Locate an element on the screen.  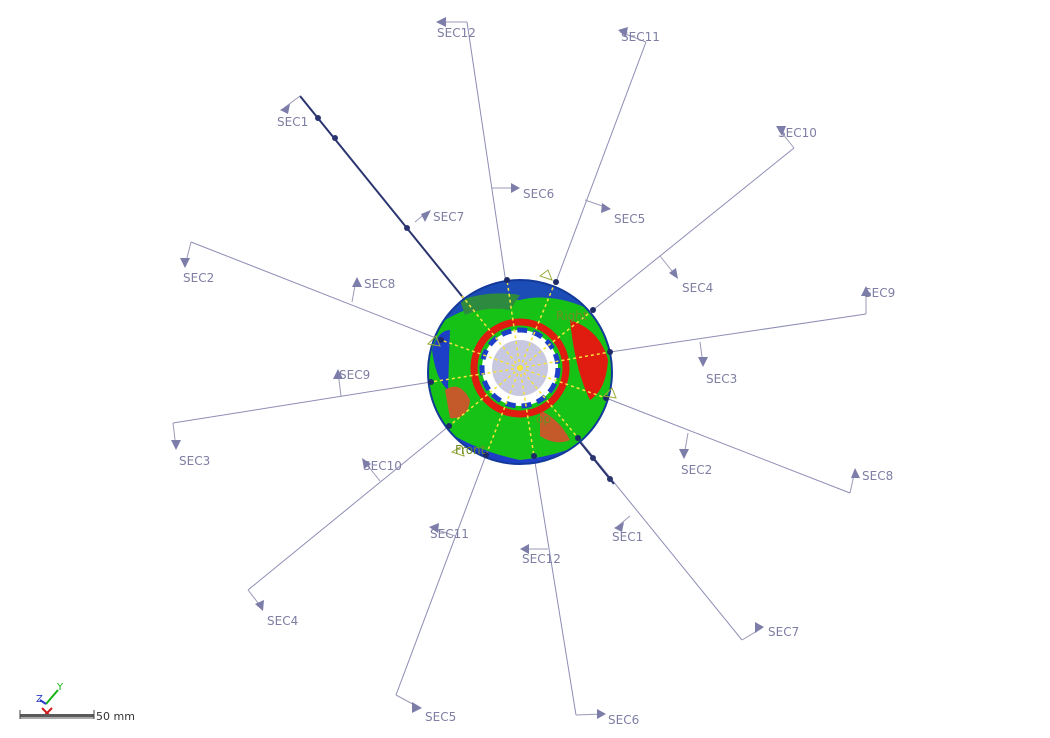
selected-plane-handles is located at coordinates (464, 298).